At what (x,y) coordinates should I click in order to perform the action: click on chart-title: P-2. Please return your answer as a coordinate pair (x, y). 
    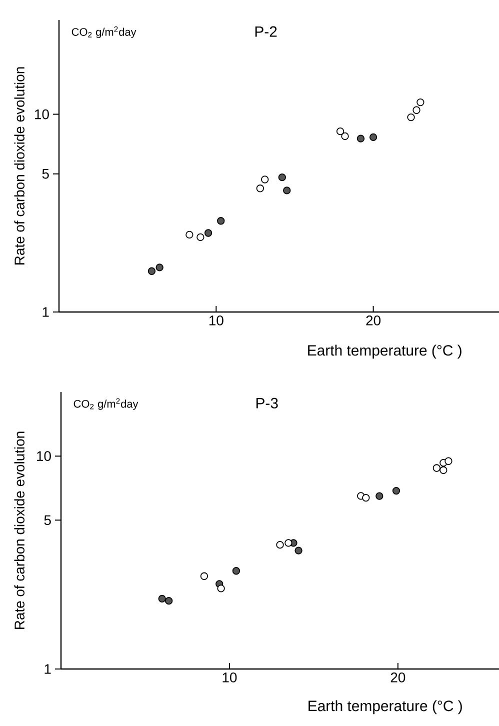
    Looking at the image, I should click on (266, 31).